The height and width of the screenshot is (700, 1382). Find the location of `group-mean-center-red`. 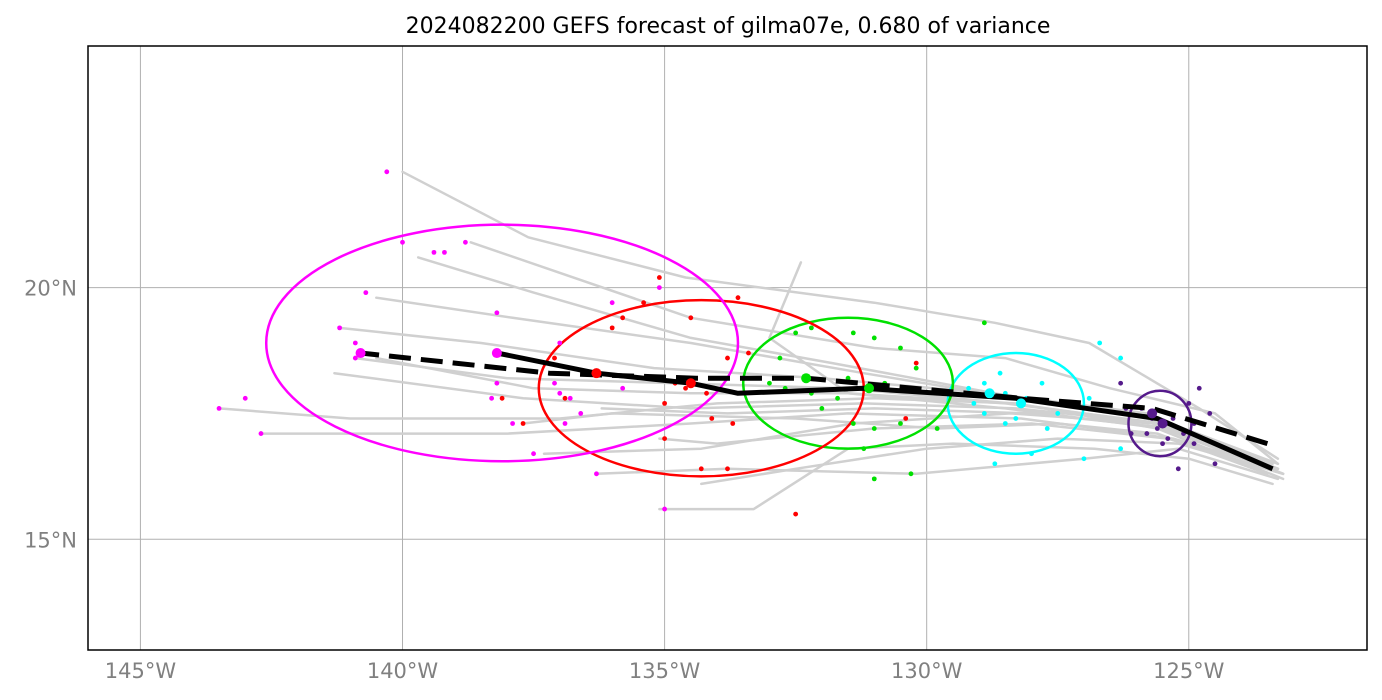

group-mean-center-red is located at coordinates (596, 373).